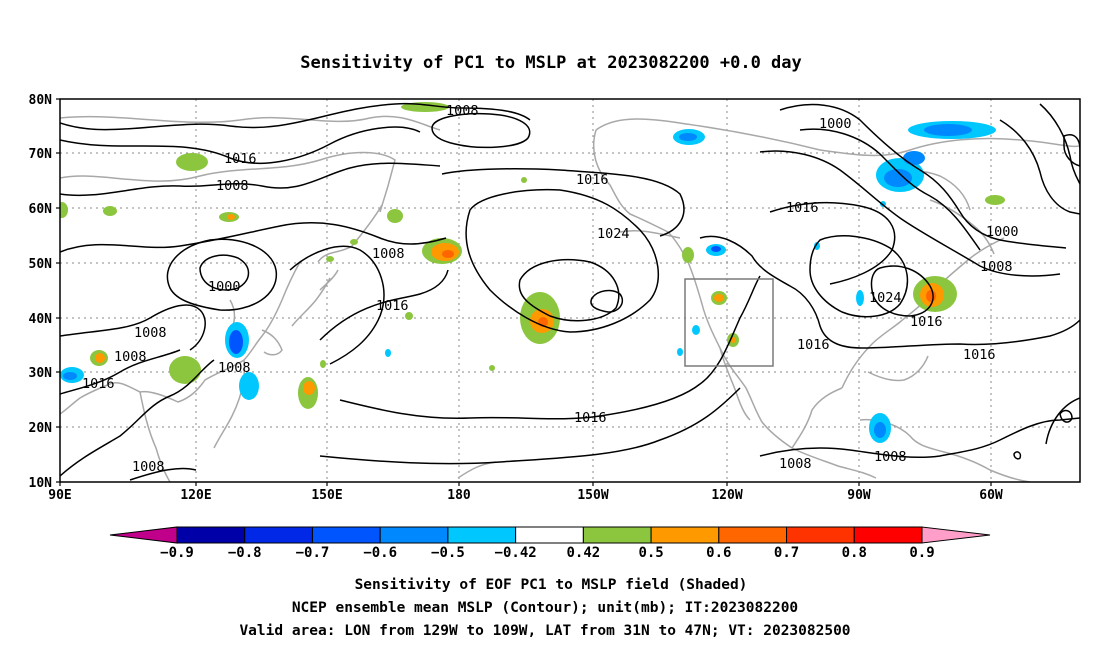 Image resolution: width=1100 pixels, height=650 pixels. What do you see at coordinates (41, 292) in the screenshot?
I see `latitude-labels: 80N 70N 60N 50N 40N 30N 20N 10N` at bounding box center [41, 292].